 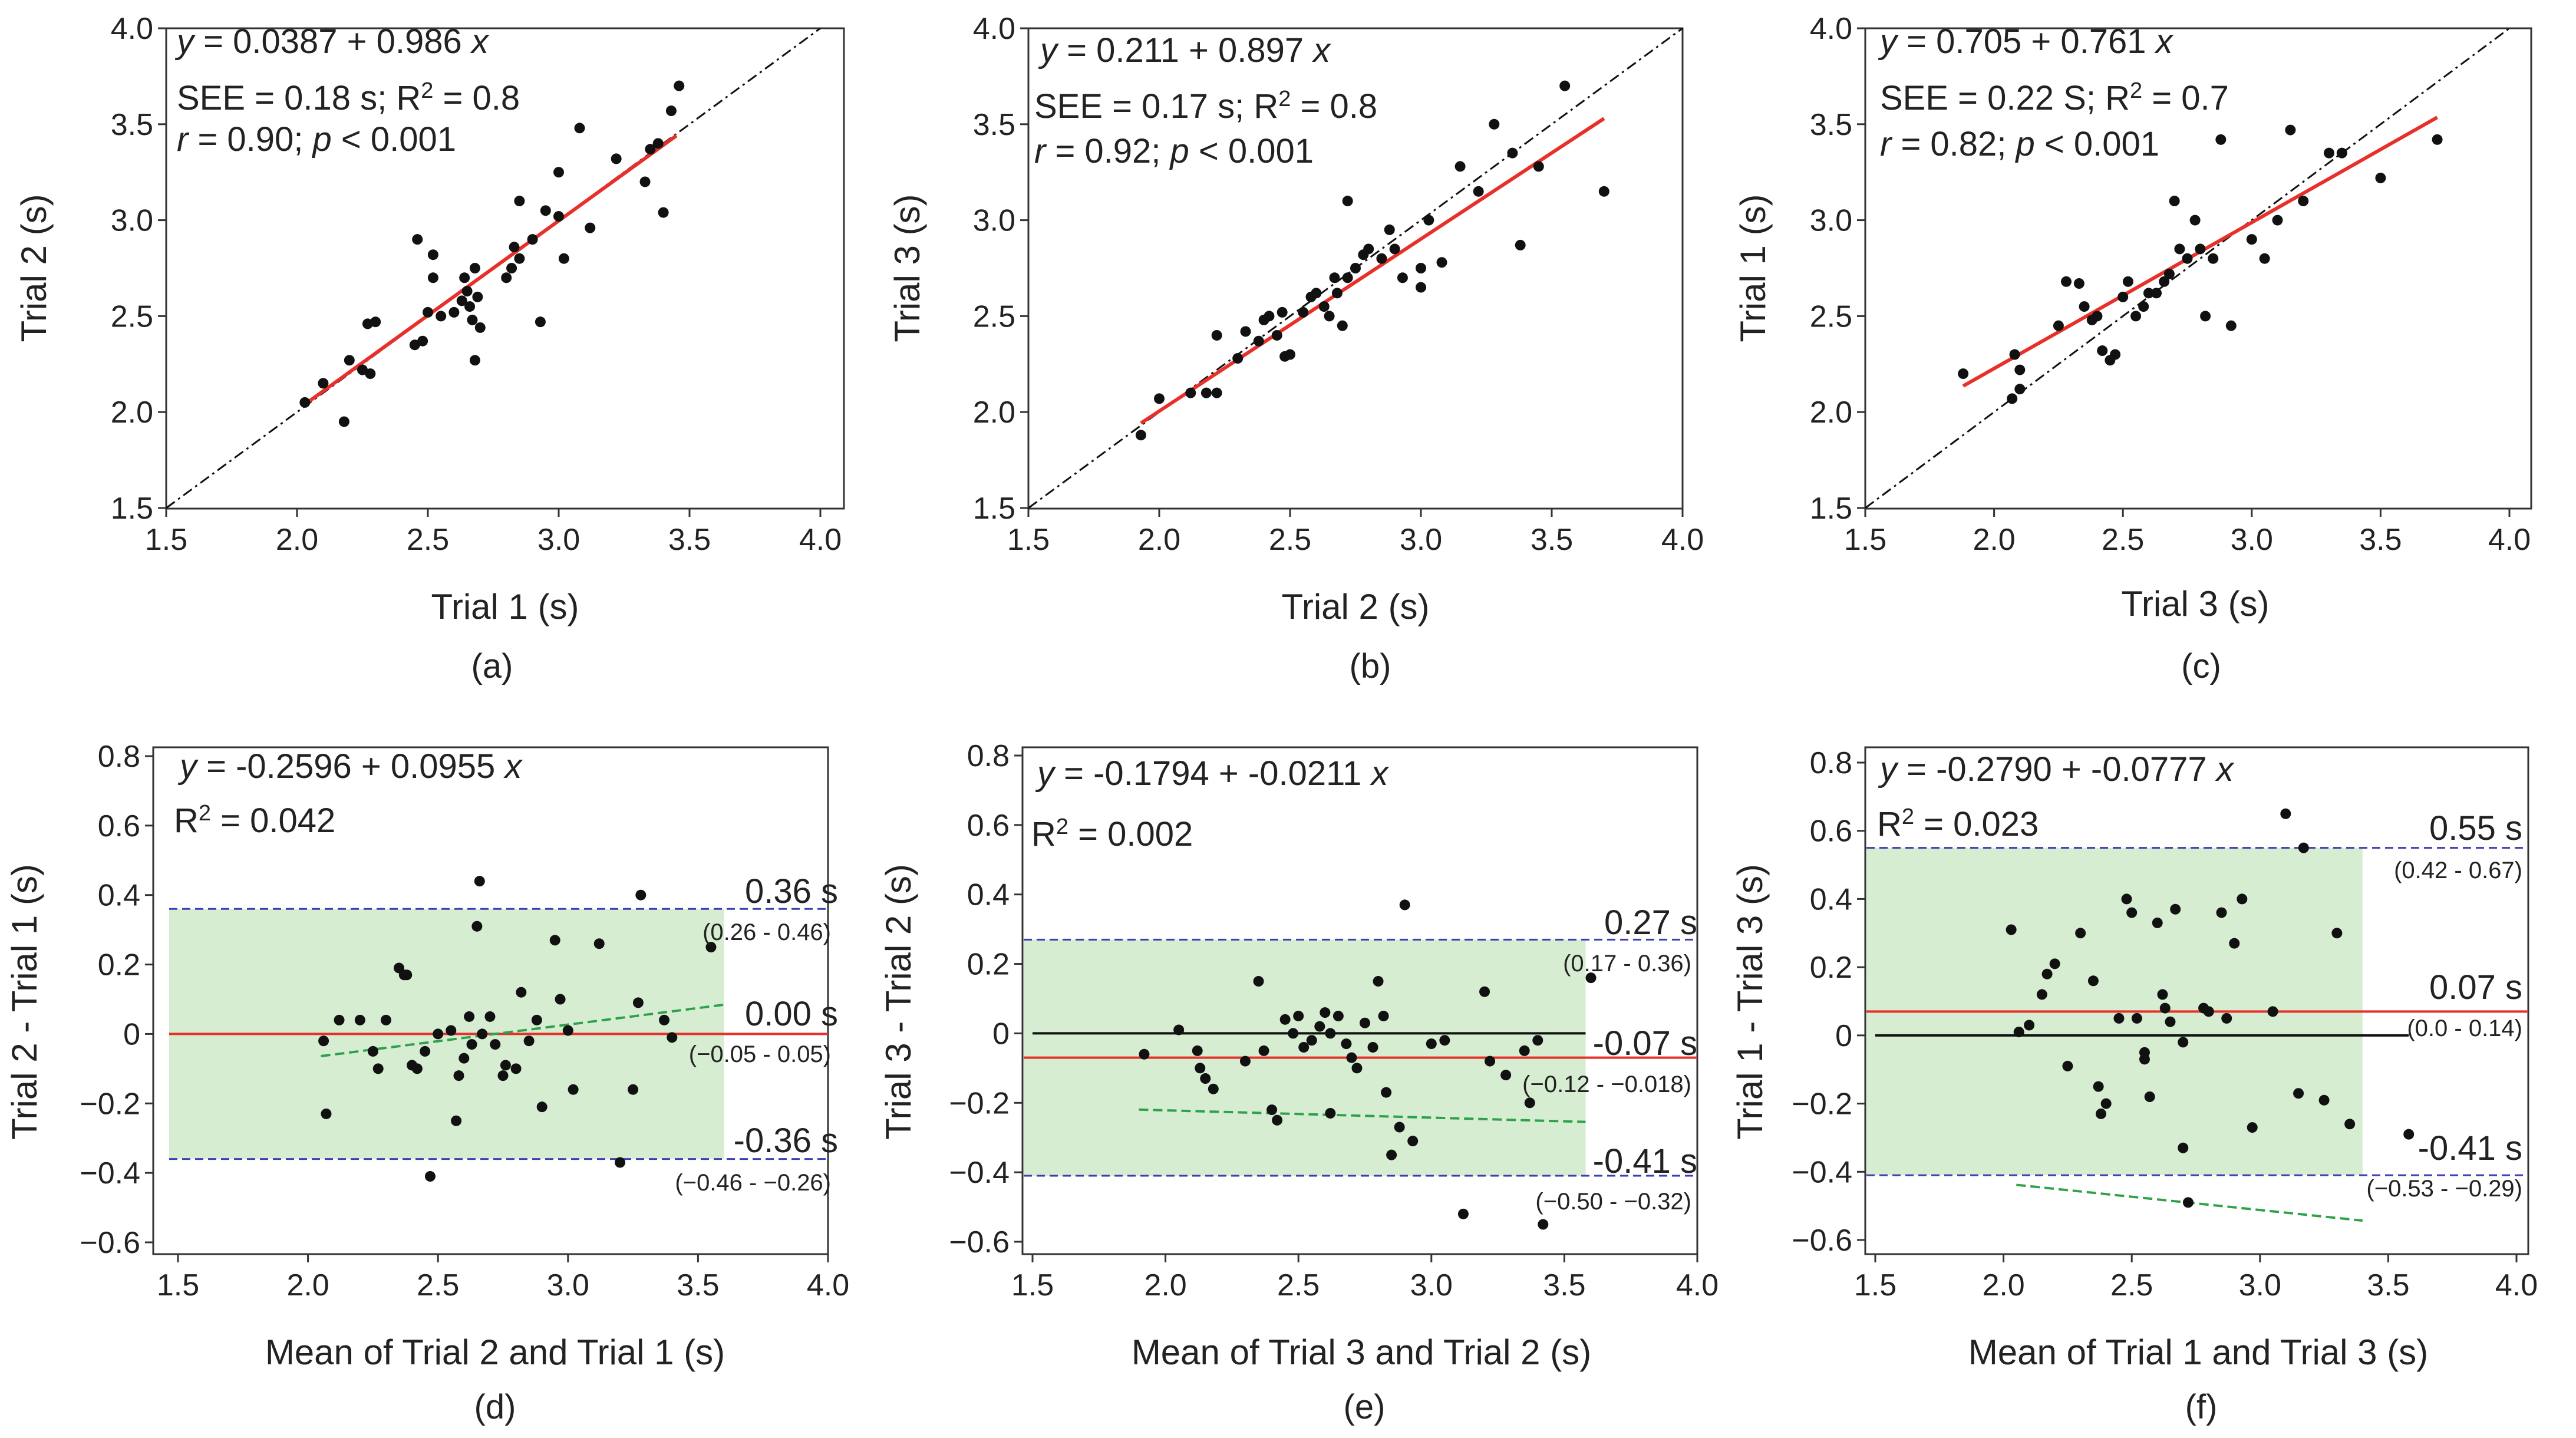 I want to click on y-tick-label: 3.0, so click(x=994, y=221).